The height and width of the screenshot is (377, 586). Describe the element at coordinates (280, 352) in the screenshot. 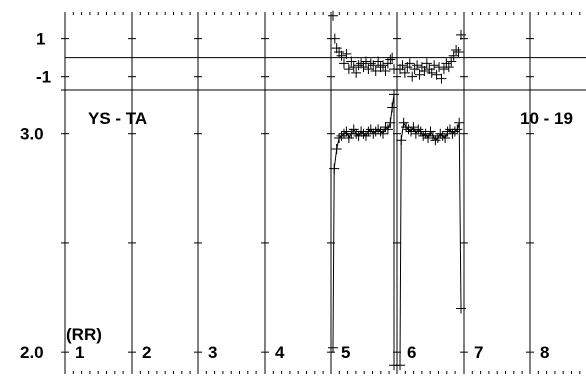

I see `column-label-4: 4` at that location.